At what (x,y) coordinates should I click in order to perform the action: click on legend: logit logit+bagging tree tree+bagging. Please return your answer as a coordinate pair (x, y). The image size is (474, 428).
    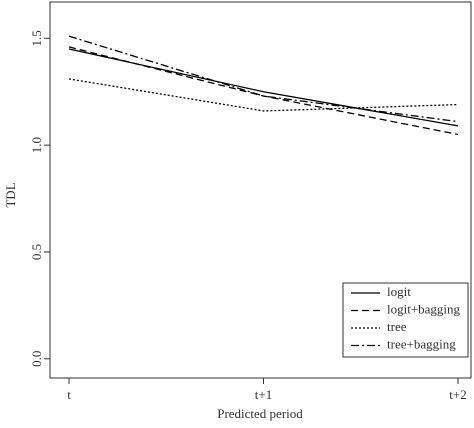
    Looking at the image, I should click on (405, 320).